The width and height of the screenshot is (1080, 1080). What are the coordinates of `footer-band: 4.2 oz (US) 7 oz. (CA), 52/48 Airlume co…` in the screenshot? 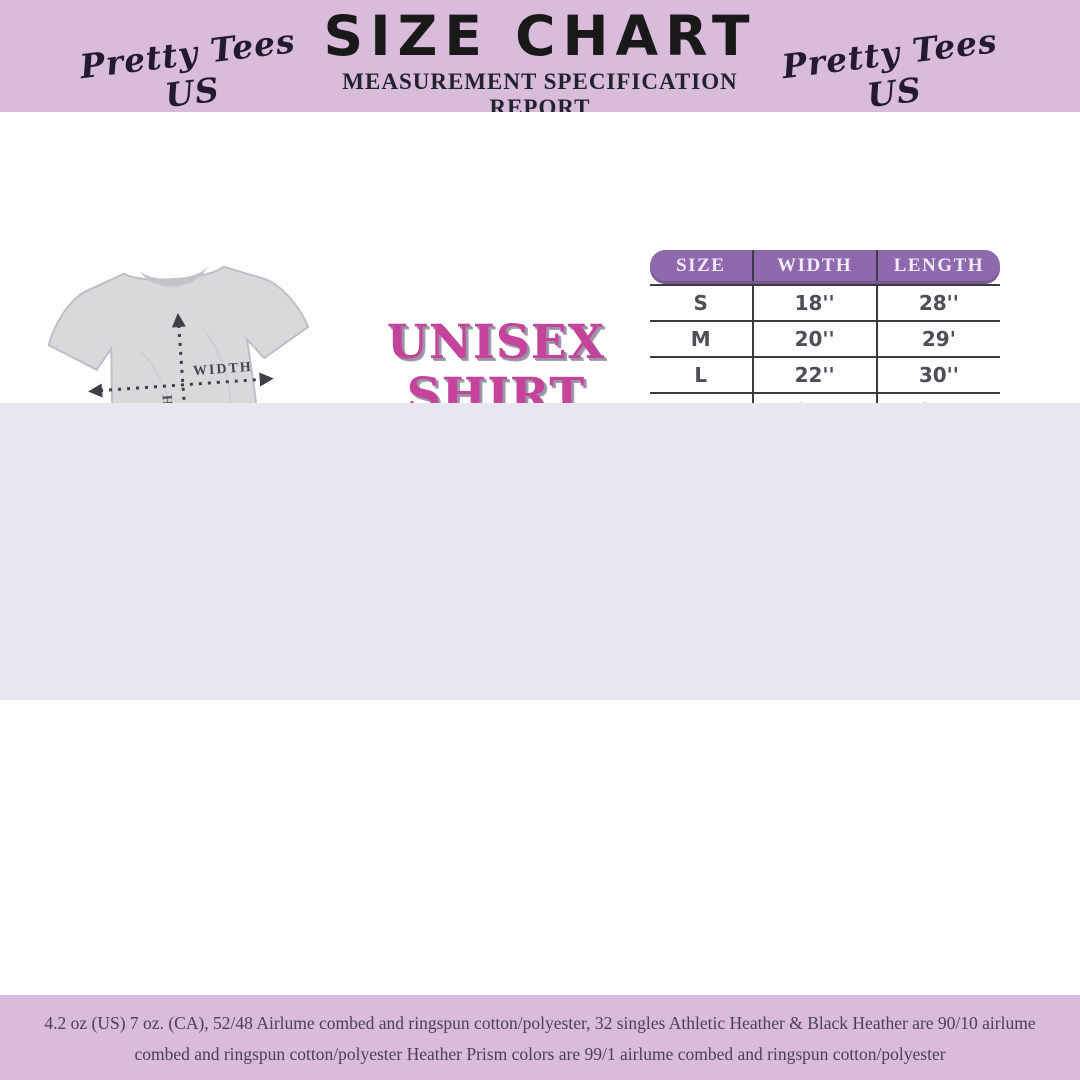 It's located at (540, 1037).